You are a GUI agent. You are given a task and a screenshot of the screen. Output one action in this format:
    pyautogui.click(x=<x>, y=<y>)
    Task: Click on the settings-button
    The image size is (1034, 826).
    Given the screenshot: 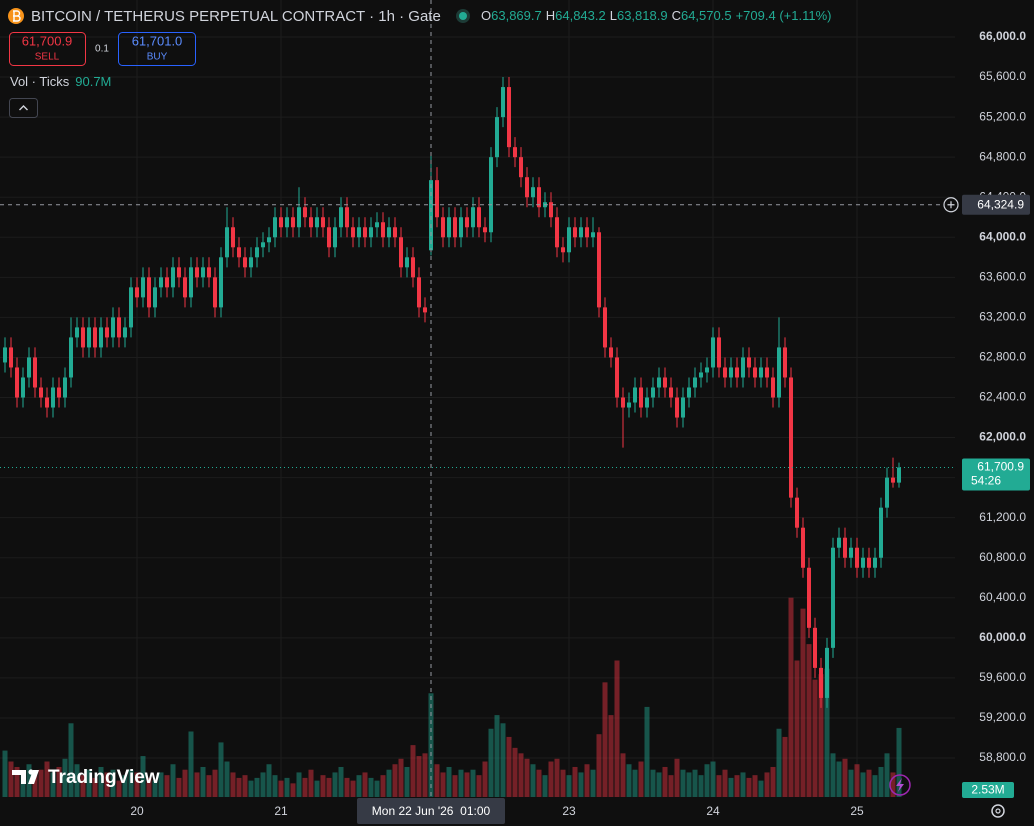 What is the action you would take?
    pyautogui.click(x=998, y=811)
    